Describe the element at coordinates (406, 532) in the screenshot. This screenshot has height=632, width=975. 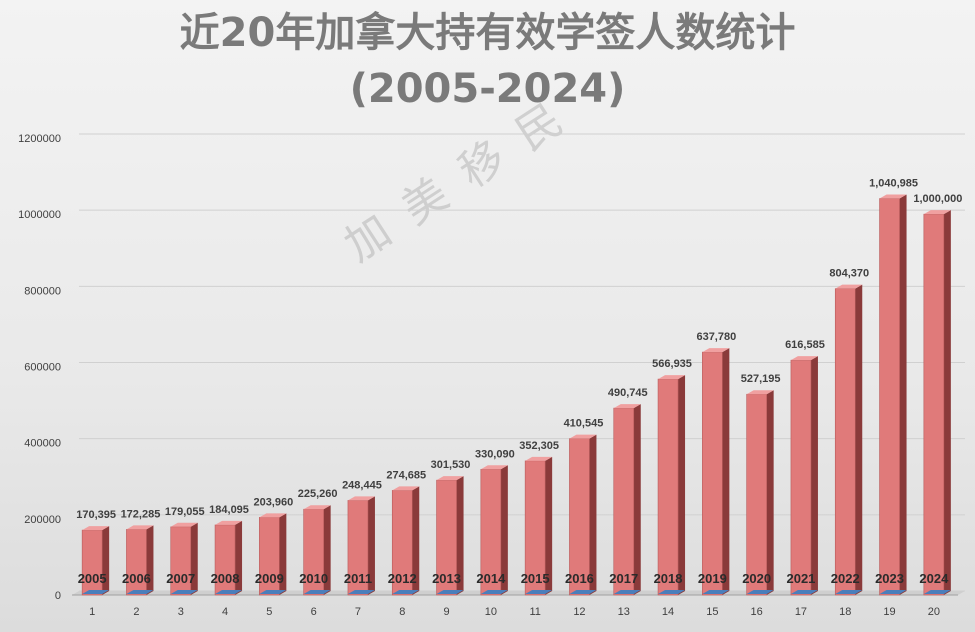
I see `bar-2012: 274,685 2012` at that location.